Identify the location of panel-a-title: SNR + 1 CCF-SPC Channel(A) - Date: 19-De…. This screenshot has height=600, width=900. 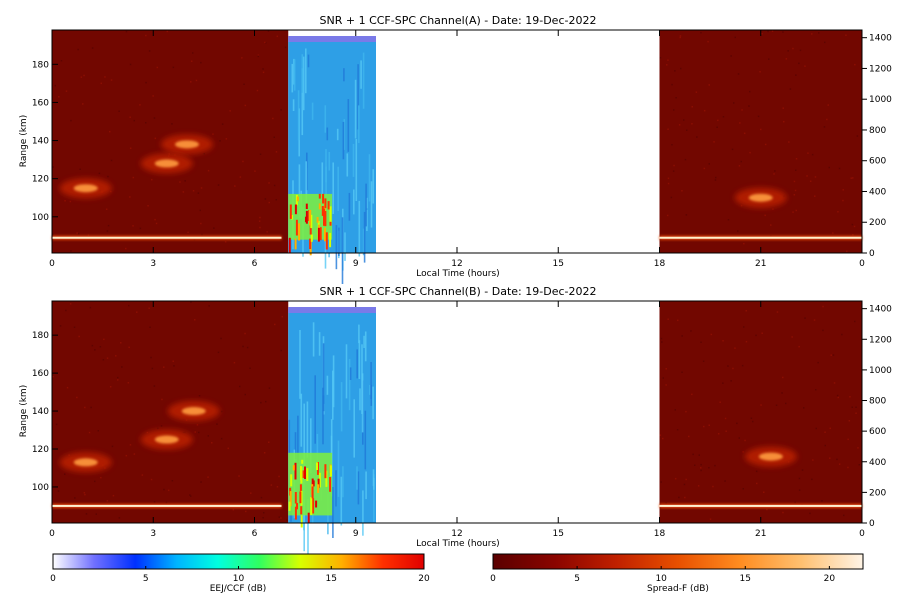
(458, 20).